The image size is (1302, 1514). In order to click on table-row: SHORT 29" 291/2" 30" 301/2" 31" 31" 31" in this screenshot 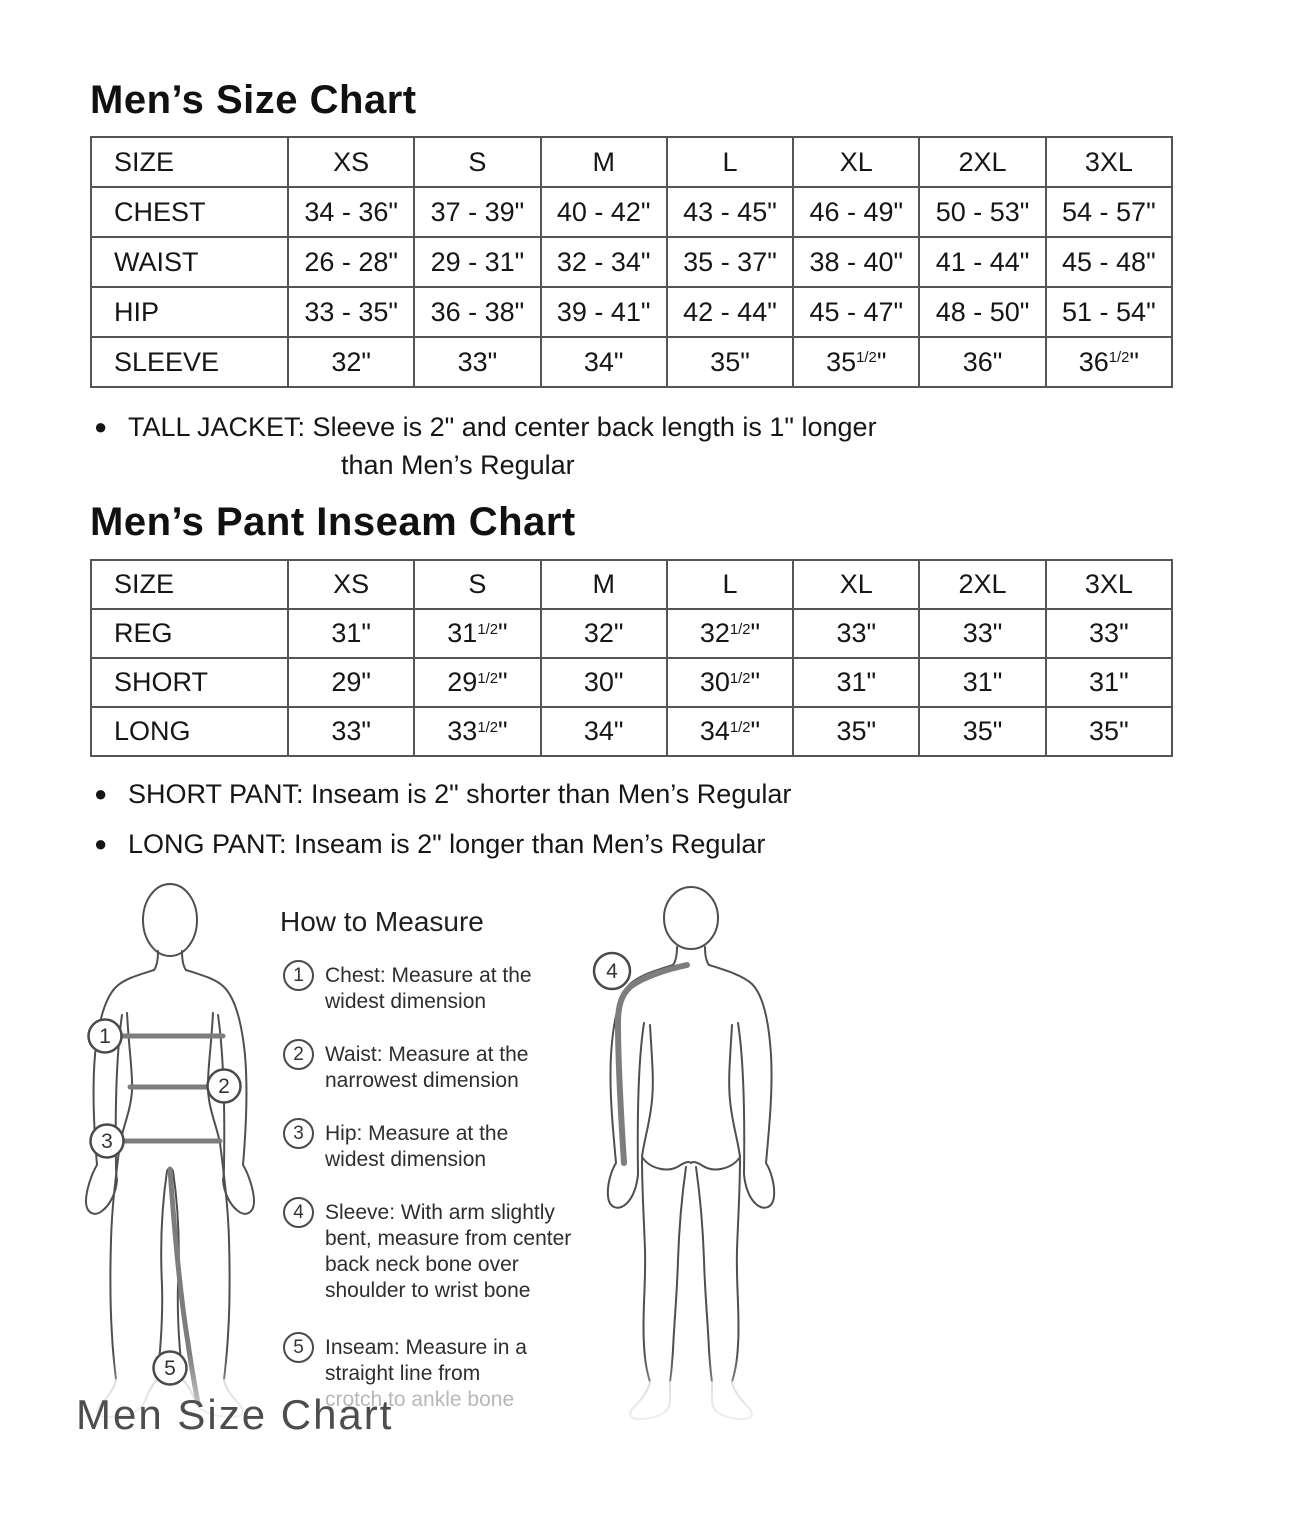, I will do `click(632, 682)`.